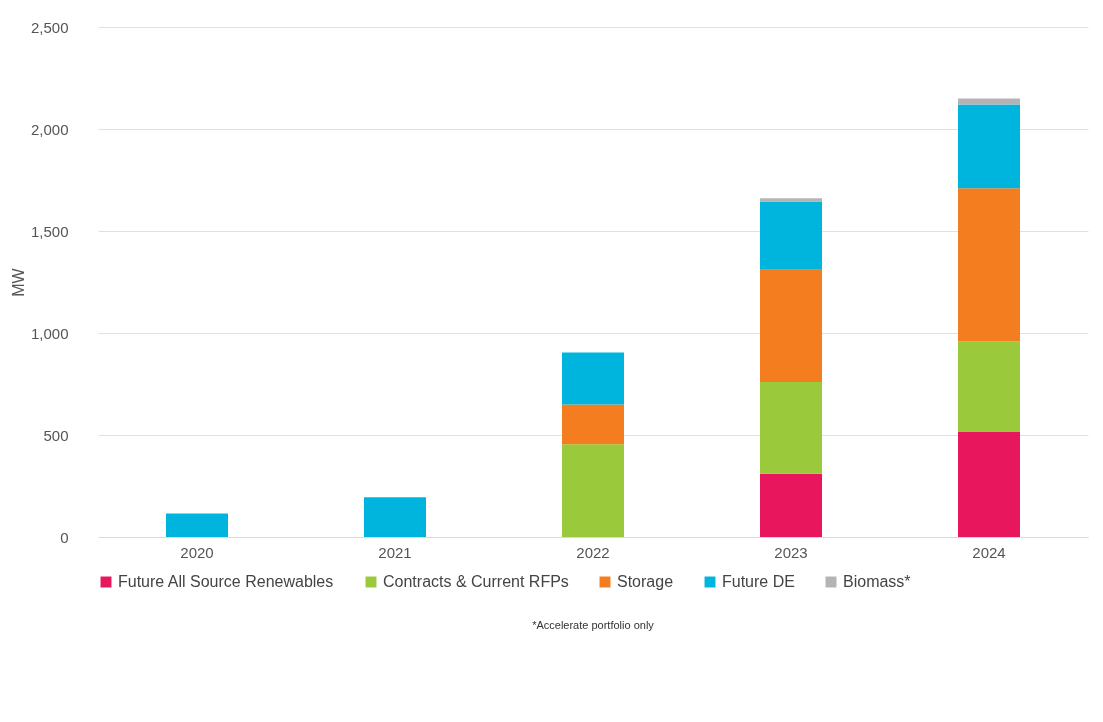 The height and width of the screenshot is (722, 1103). Describe the element at coordinates (395, 552) in the screenshot. I see `x-tick-label: 2021` at that location.